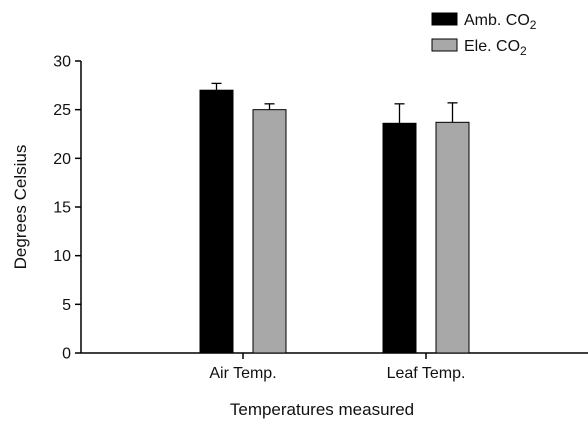 The width and height of the screenshot is (588, 424). What do you see at coordinates (484, 35) in the screenshot?
I see `legend: Amb. CO2 Ele. CO2` at bounding box center [484, 35].